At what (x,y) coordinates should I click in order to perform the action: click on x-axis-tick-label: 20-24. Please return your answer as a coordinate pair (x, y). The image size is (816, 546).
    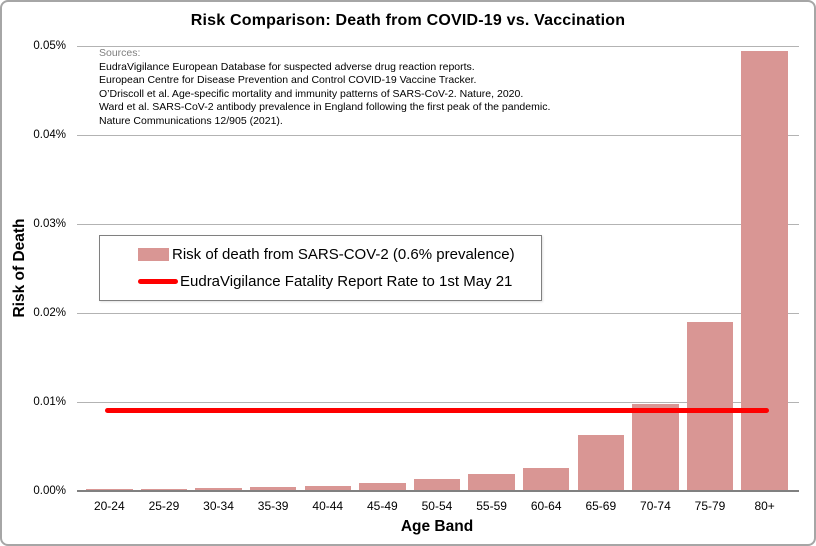
    Looking at the image, I should click on (109, 506).